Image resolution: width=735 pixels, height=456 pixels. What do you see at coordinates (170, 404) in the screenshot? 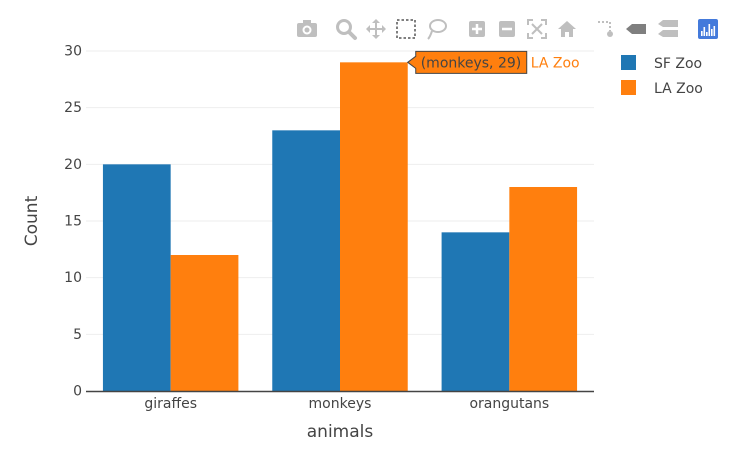
I see `x-tick-label: giraffes` at bounding box center [170, 404].